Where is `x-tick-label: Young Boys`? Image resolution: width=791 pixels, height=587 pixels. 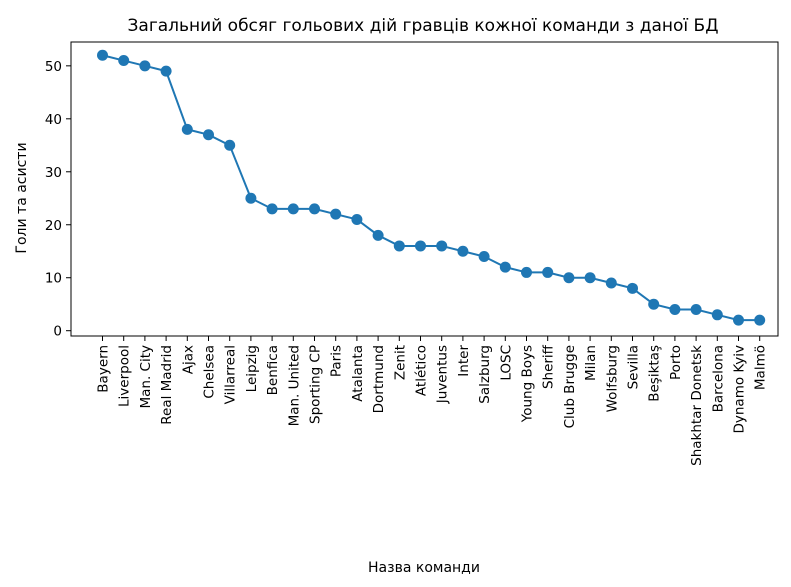 x-tick-label: Young Boys is located at coordinates (528, 384).